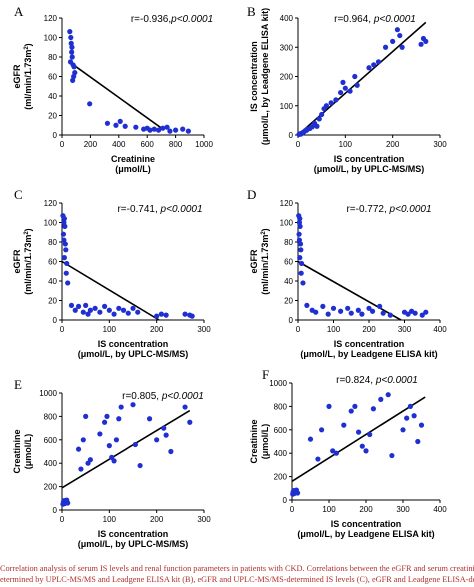  Describe the element at coordinates (163, 396) in the screenshot. I see `panel-e-correlation: r=0.805, p<0.0001` at that location.